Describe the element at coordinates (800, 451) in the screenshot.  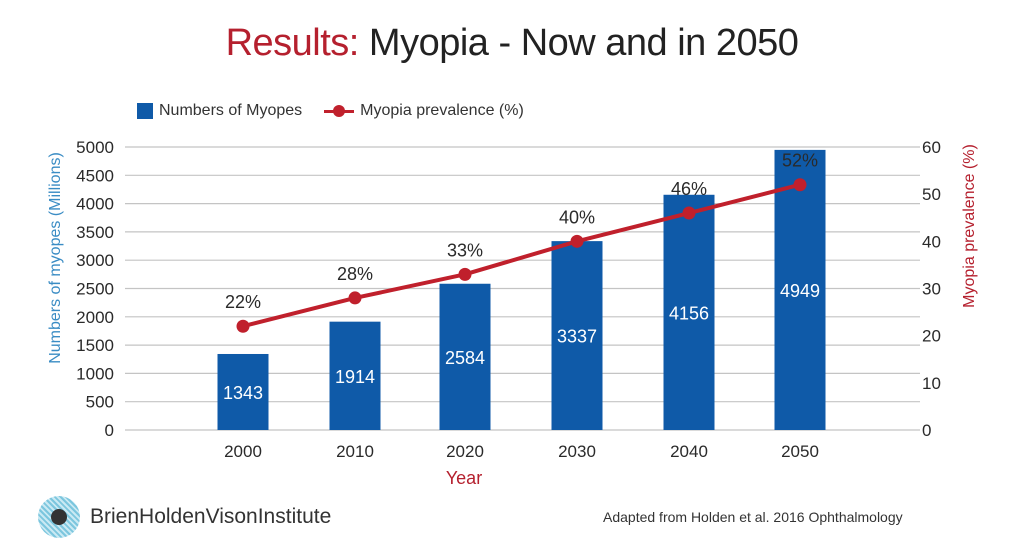
I see `x-tick-label: 2050` at that location.